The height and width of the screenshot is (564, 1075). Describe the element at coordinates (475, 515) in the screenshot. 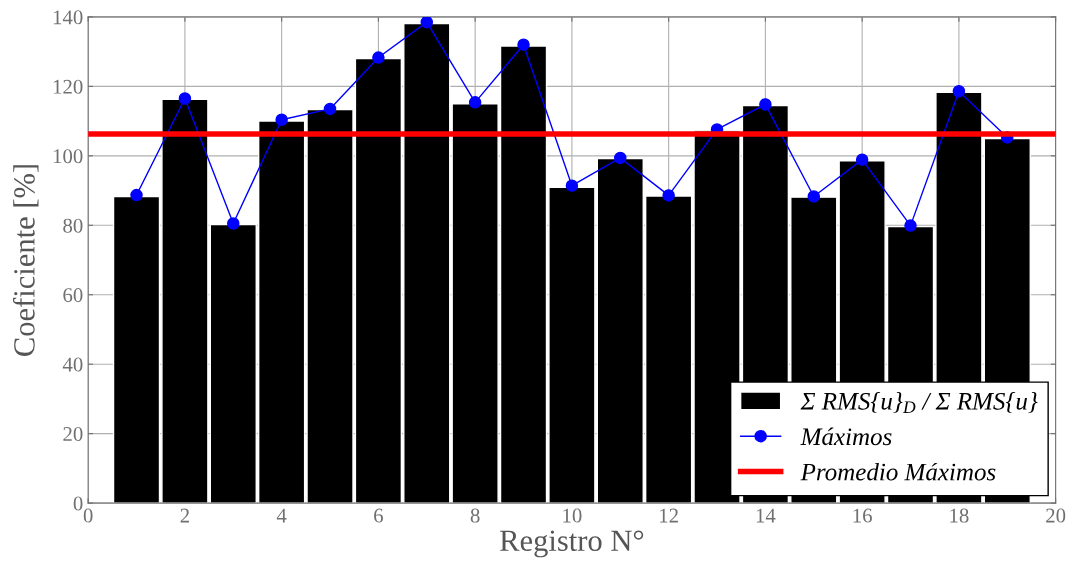

I see `x-tick-label: 8` at that location.